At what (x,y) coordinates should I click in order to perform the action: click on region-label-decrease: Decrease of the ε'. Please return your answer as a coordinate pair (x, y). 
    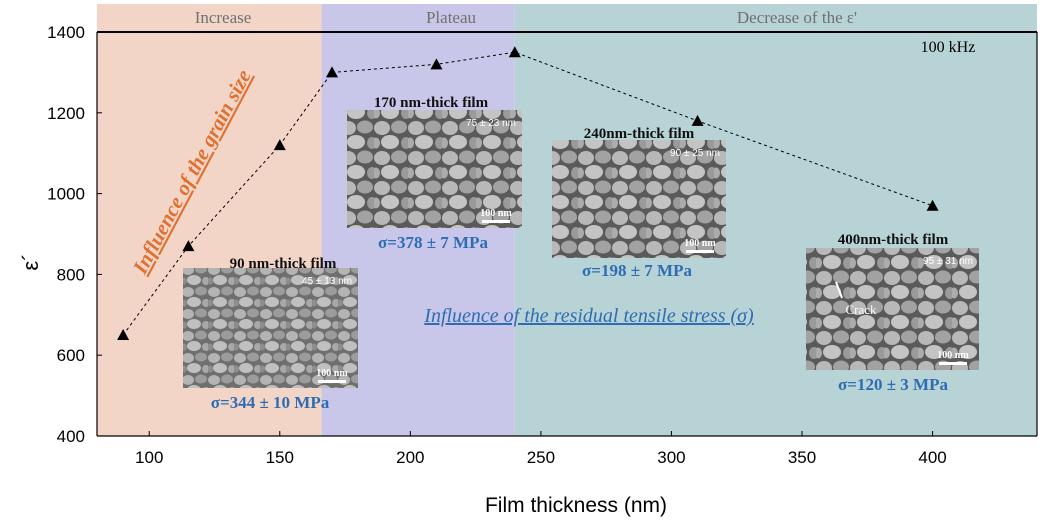
    Looking at the image, I should click on (797, 17).